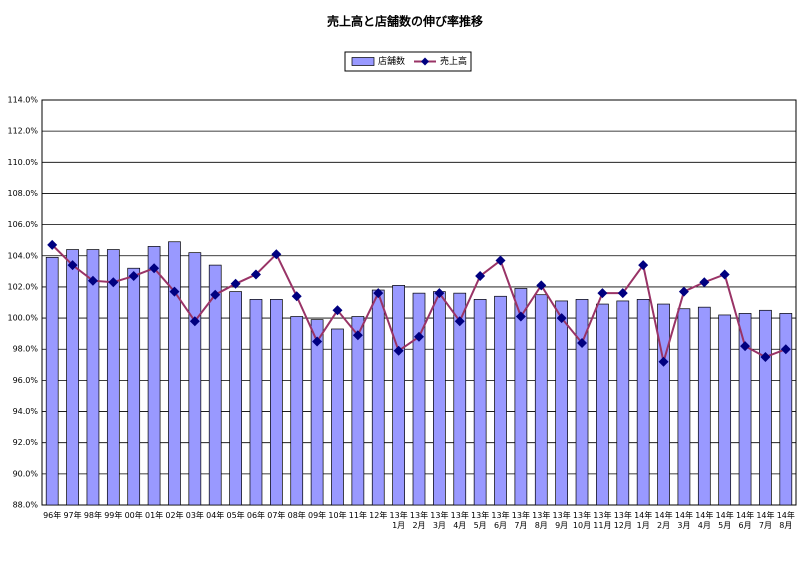 This screenshot has height=561, width=800. Describe the element at coordinates (391, 61) in the screenshot. I see `legend-label: 店舗数` at that location.